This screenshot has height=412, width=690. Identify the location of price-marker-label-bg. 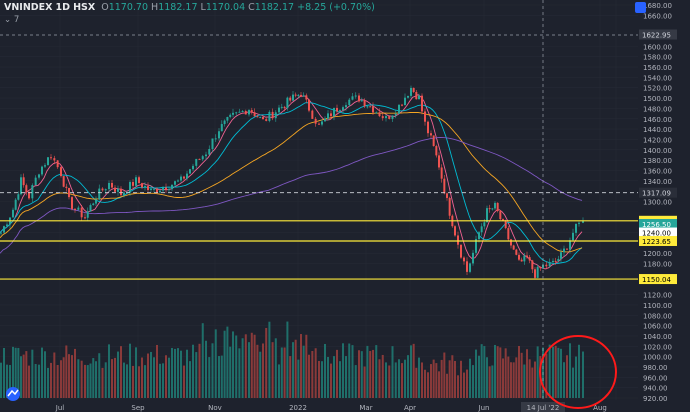
(658, 279).